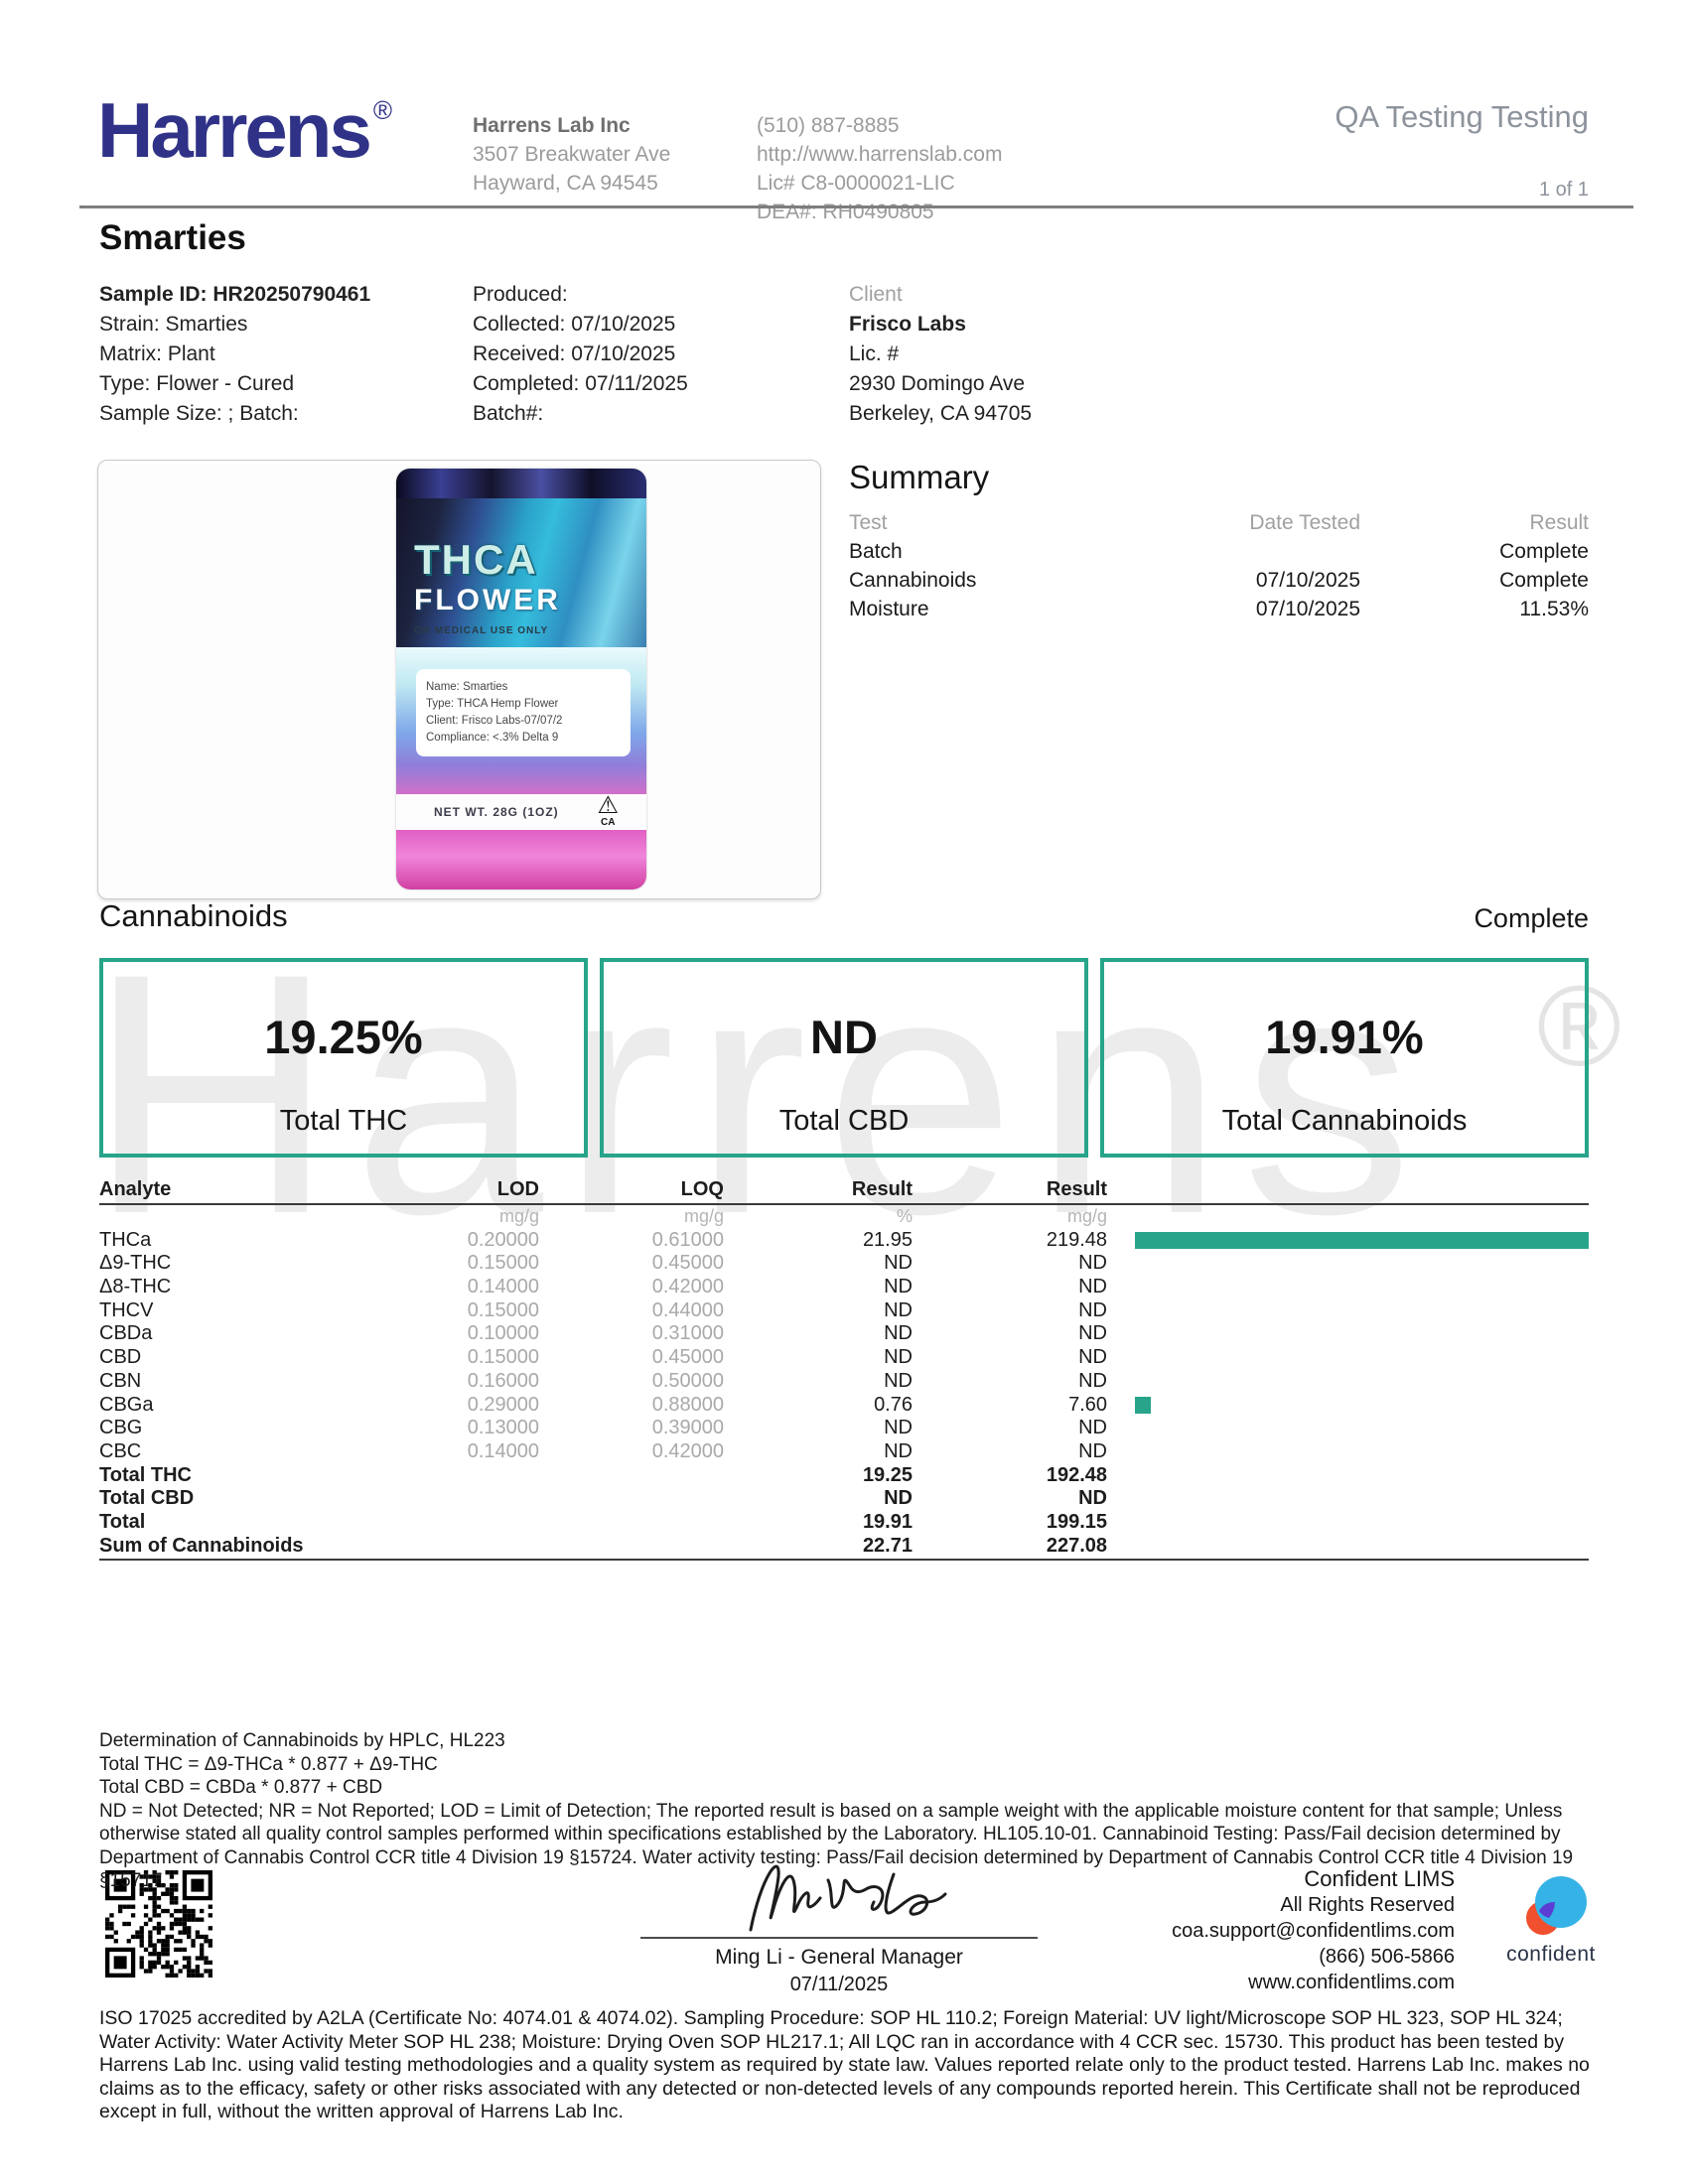  What do you see at coordinates (382, 110) in the screenshot?
I see `registered-mark: ®` at bounding box center [382, 110].